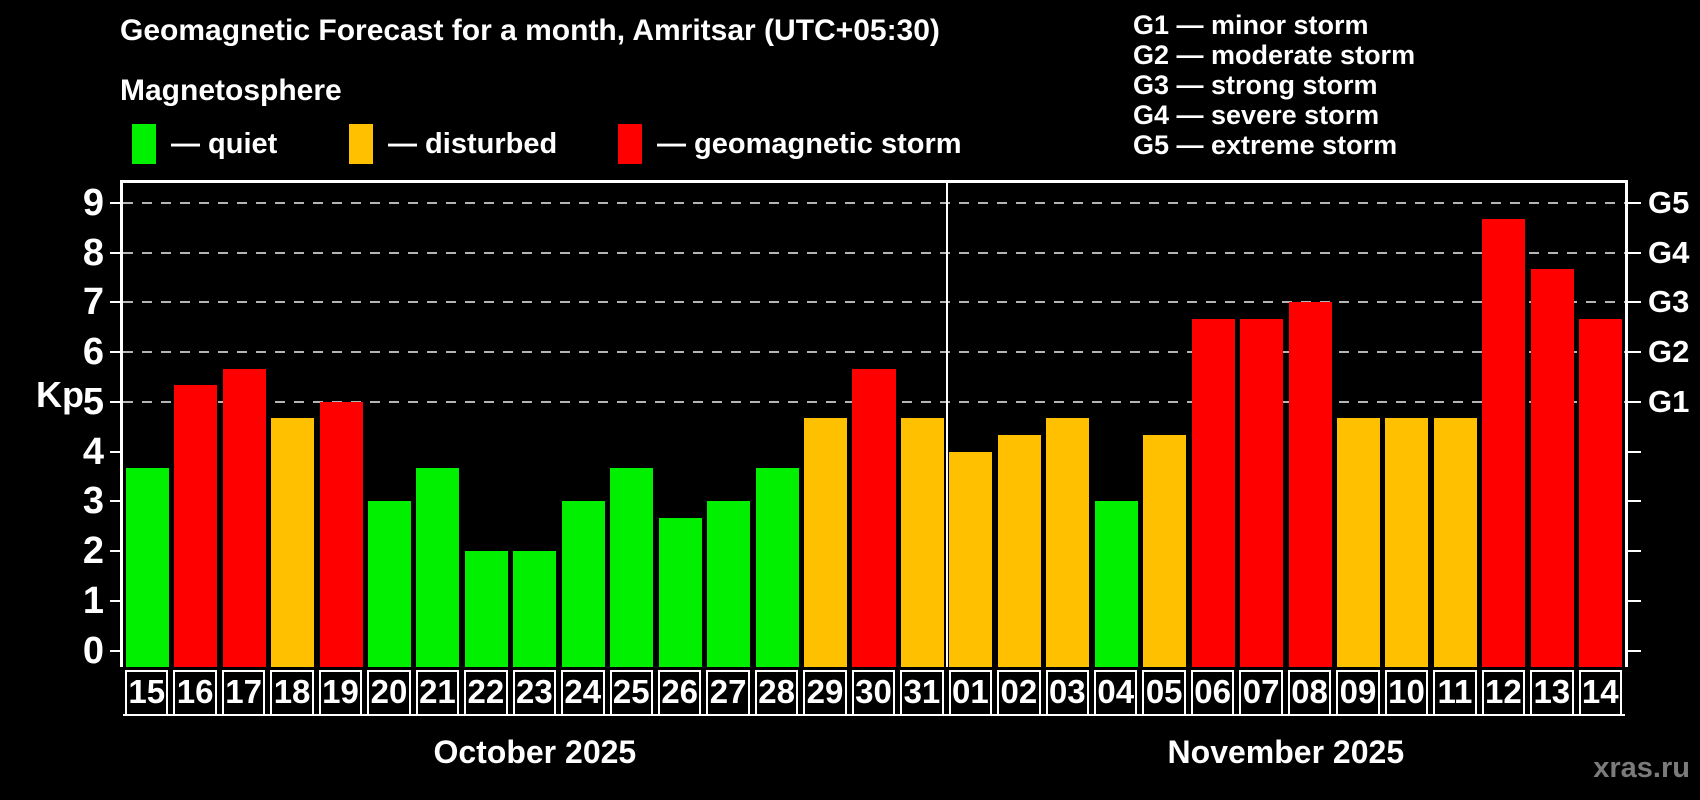 The image size is (1700, 800). What do you see at coordinates (874, 715) in the screenshot?
I see `day-row-baseline` at bounding box center [874, 715].